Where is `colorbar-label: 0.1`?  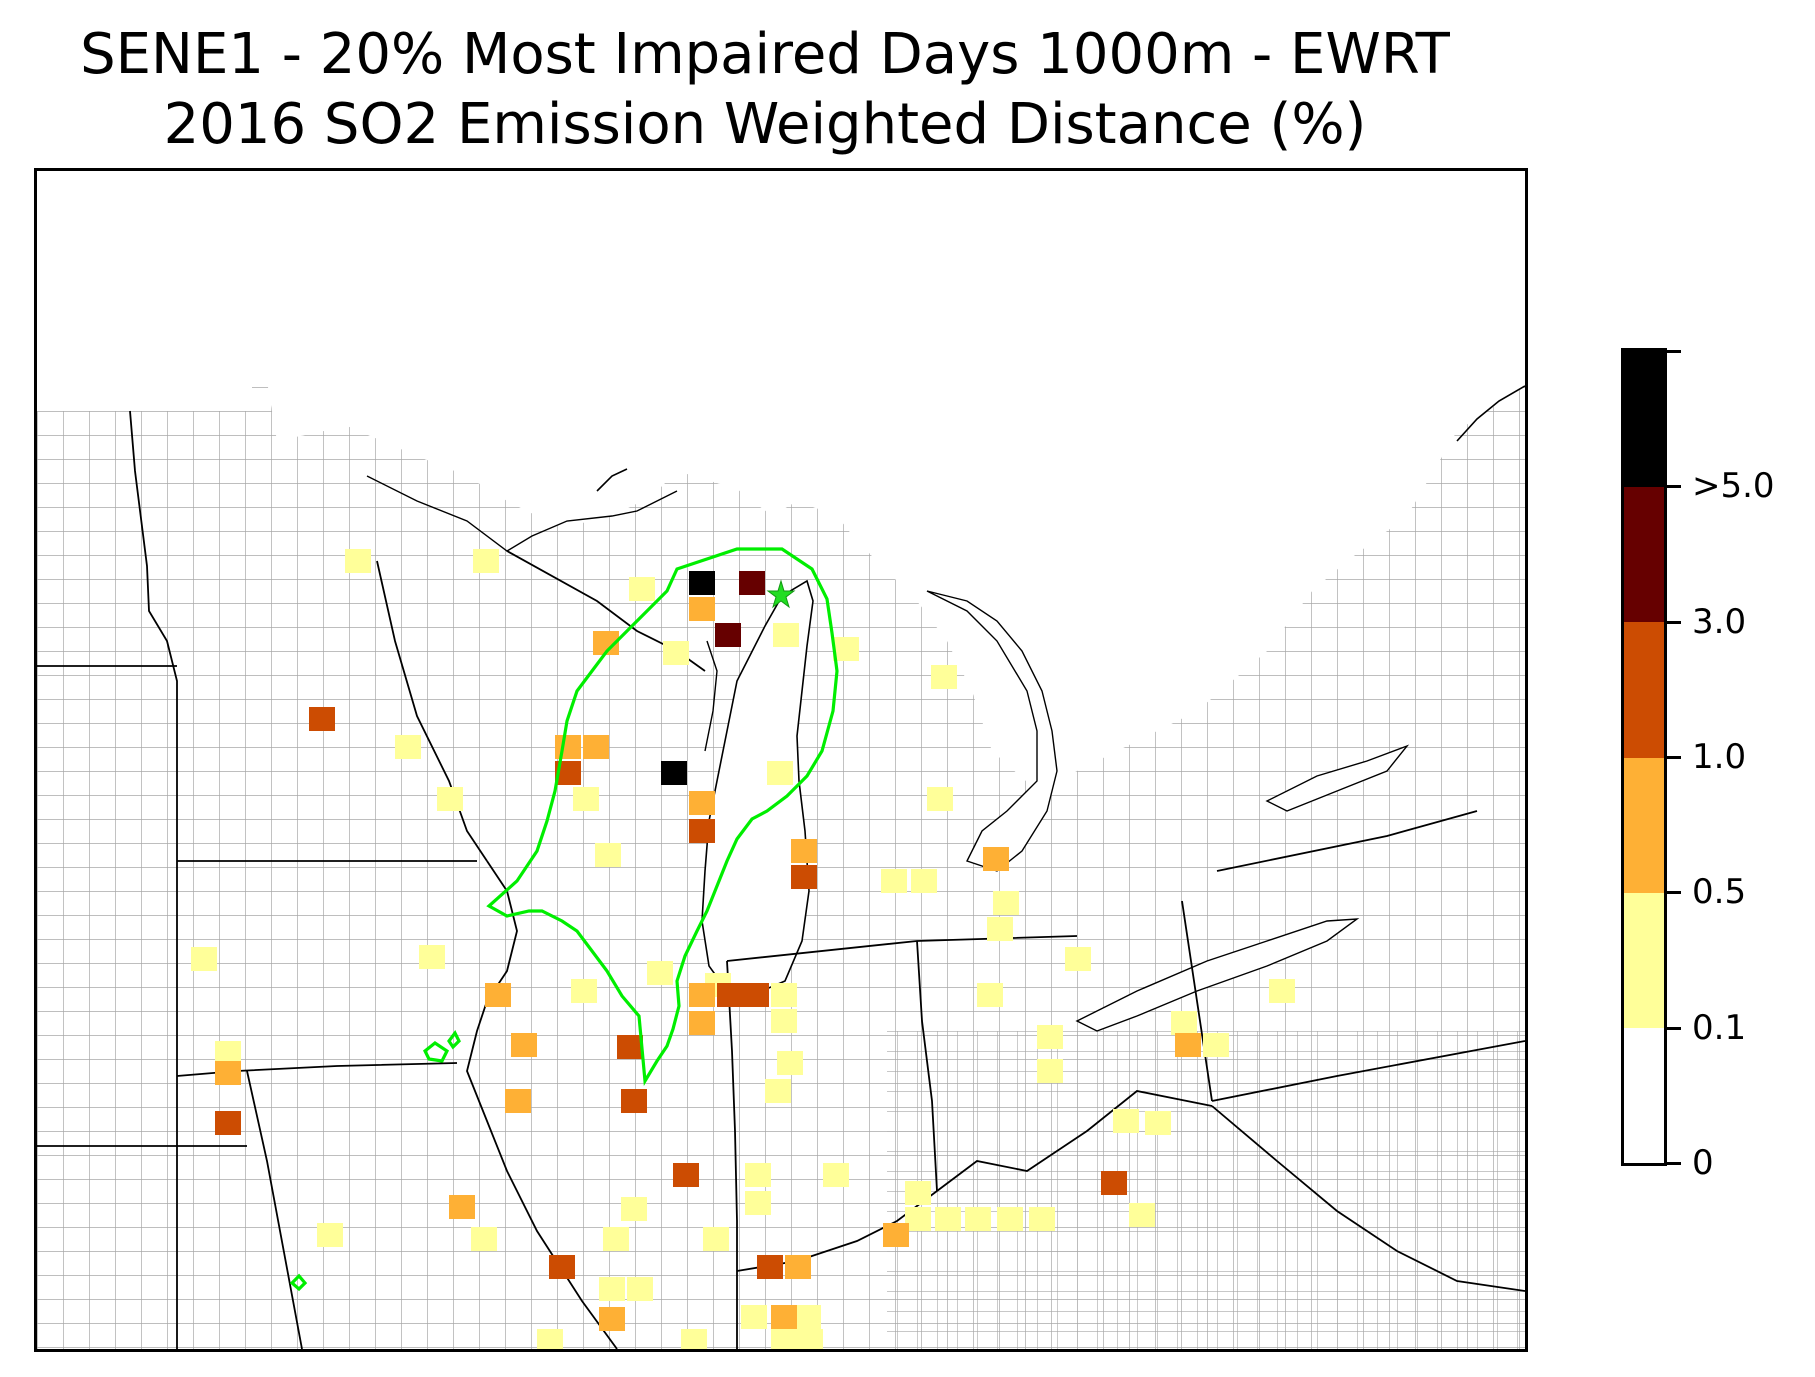 colorbar-label: 0.1 is located at coordinates (1719, 1027).